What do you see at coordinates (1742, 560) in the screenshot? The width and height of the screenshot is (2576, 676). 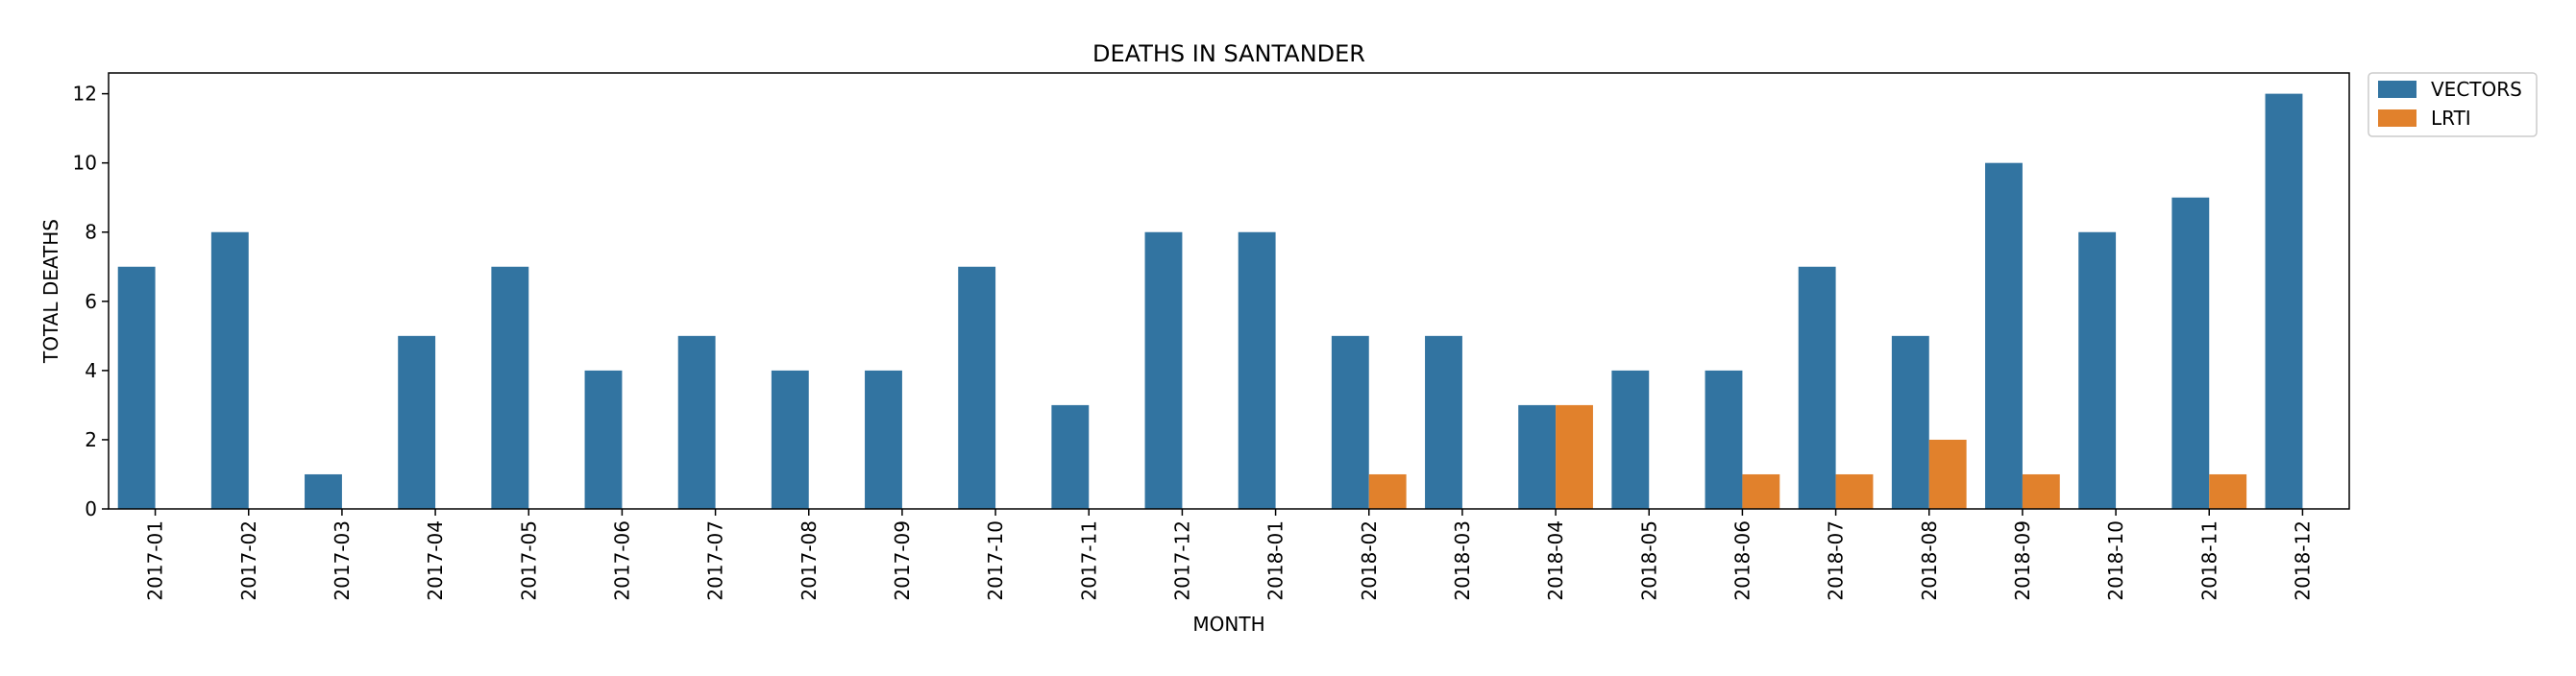 I see `x-tick-label: 2018-06` at bounding box center [1742, 560].